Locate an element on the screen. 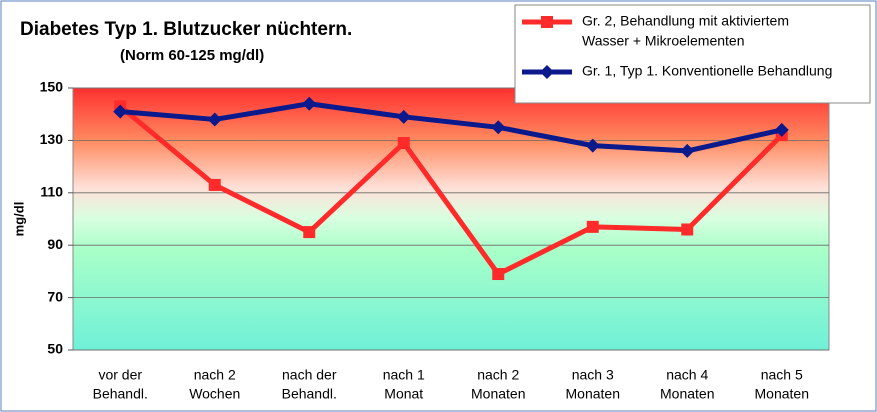 Image resolution: width=877 pixels, height=412 pixels. chart-subtitle: (Norm 60-125 mg/dl) is located at coordinates (192, 55).